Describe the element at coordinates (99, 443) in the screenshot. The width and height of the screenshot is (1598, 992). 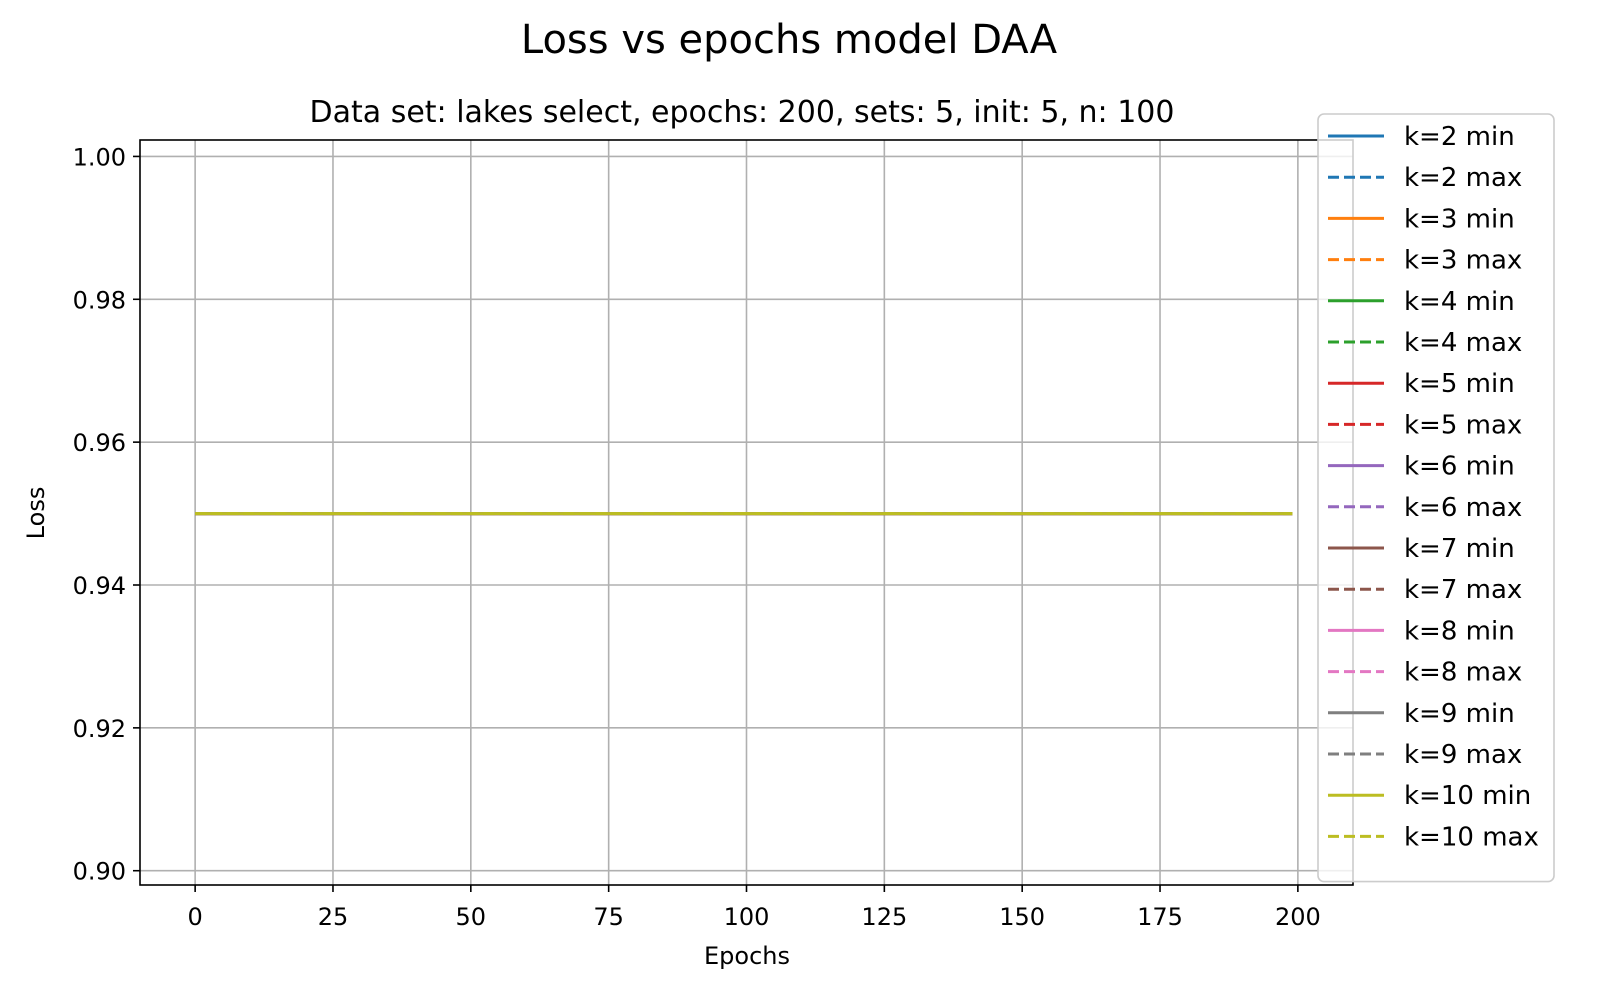
I see `y-tick-label: 0.96` at that location.